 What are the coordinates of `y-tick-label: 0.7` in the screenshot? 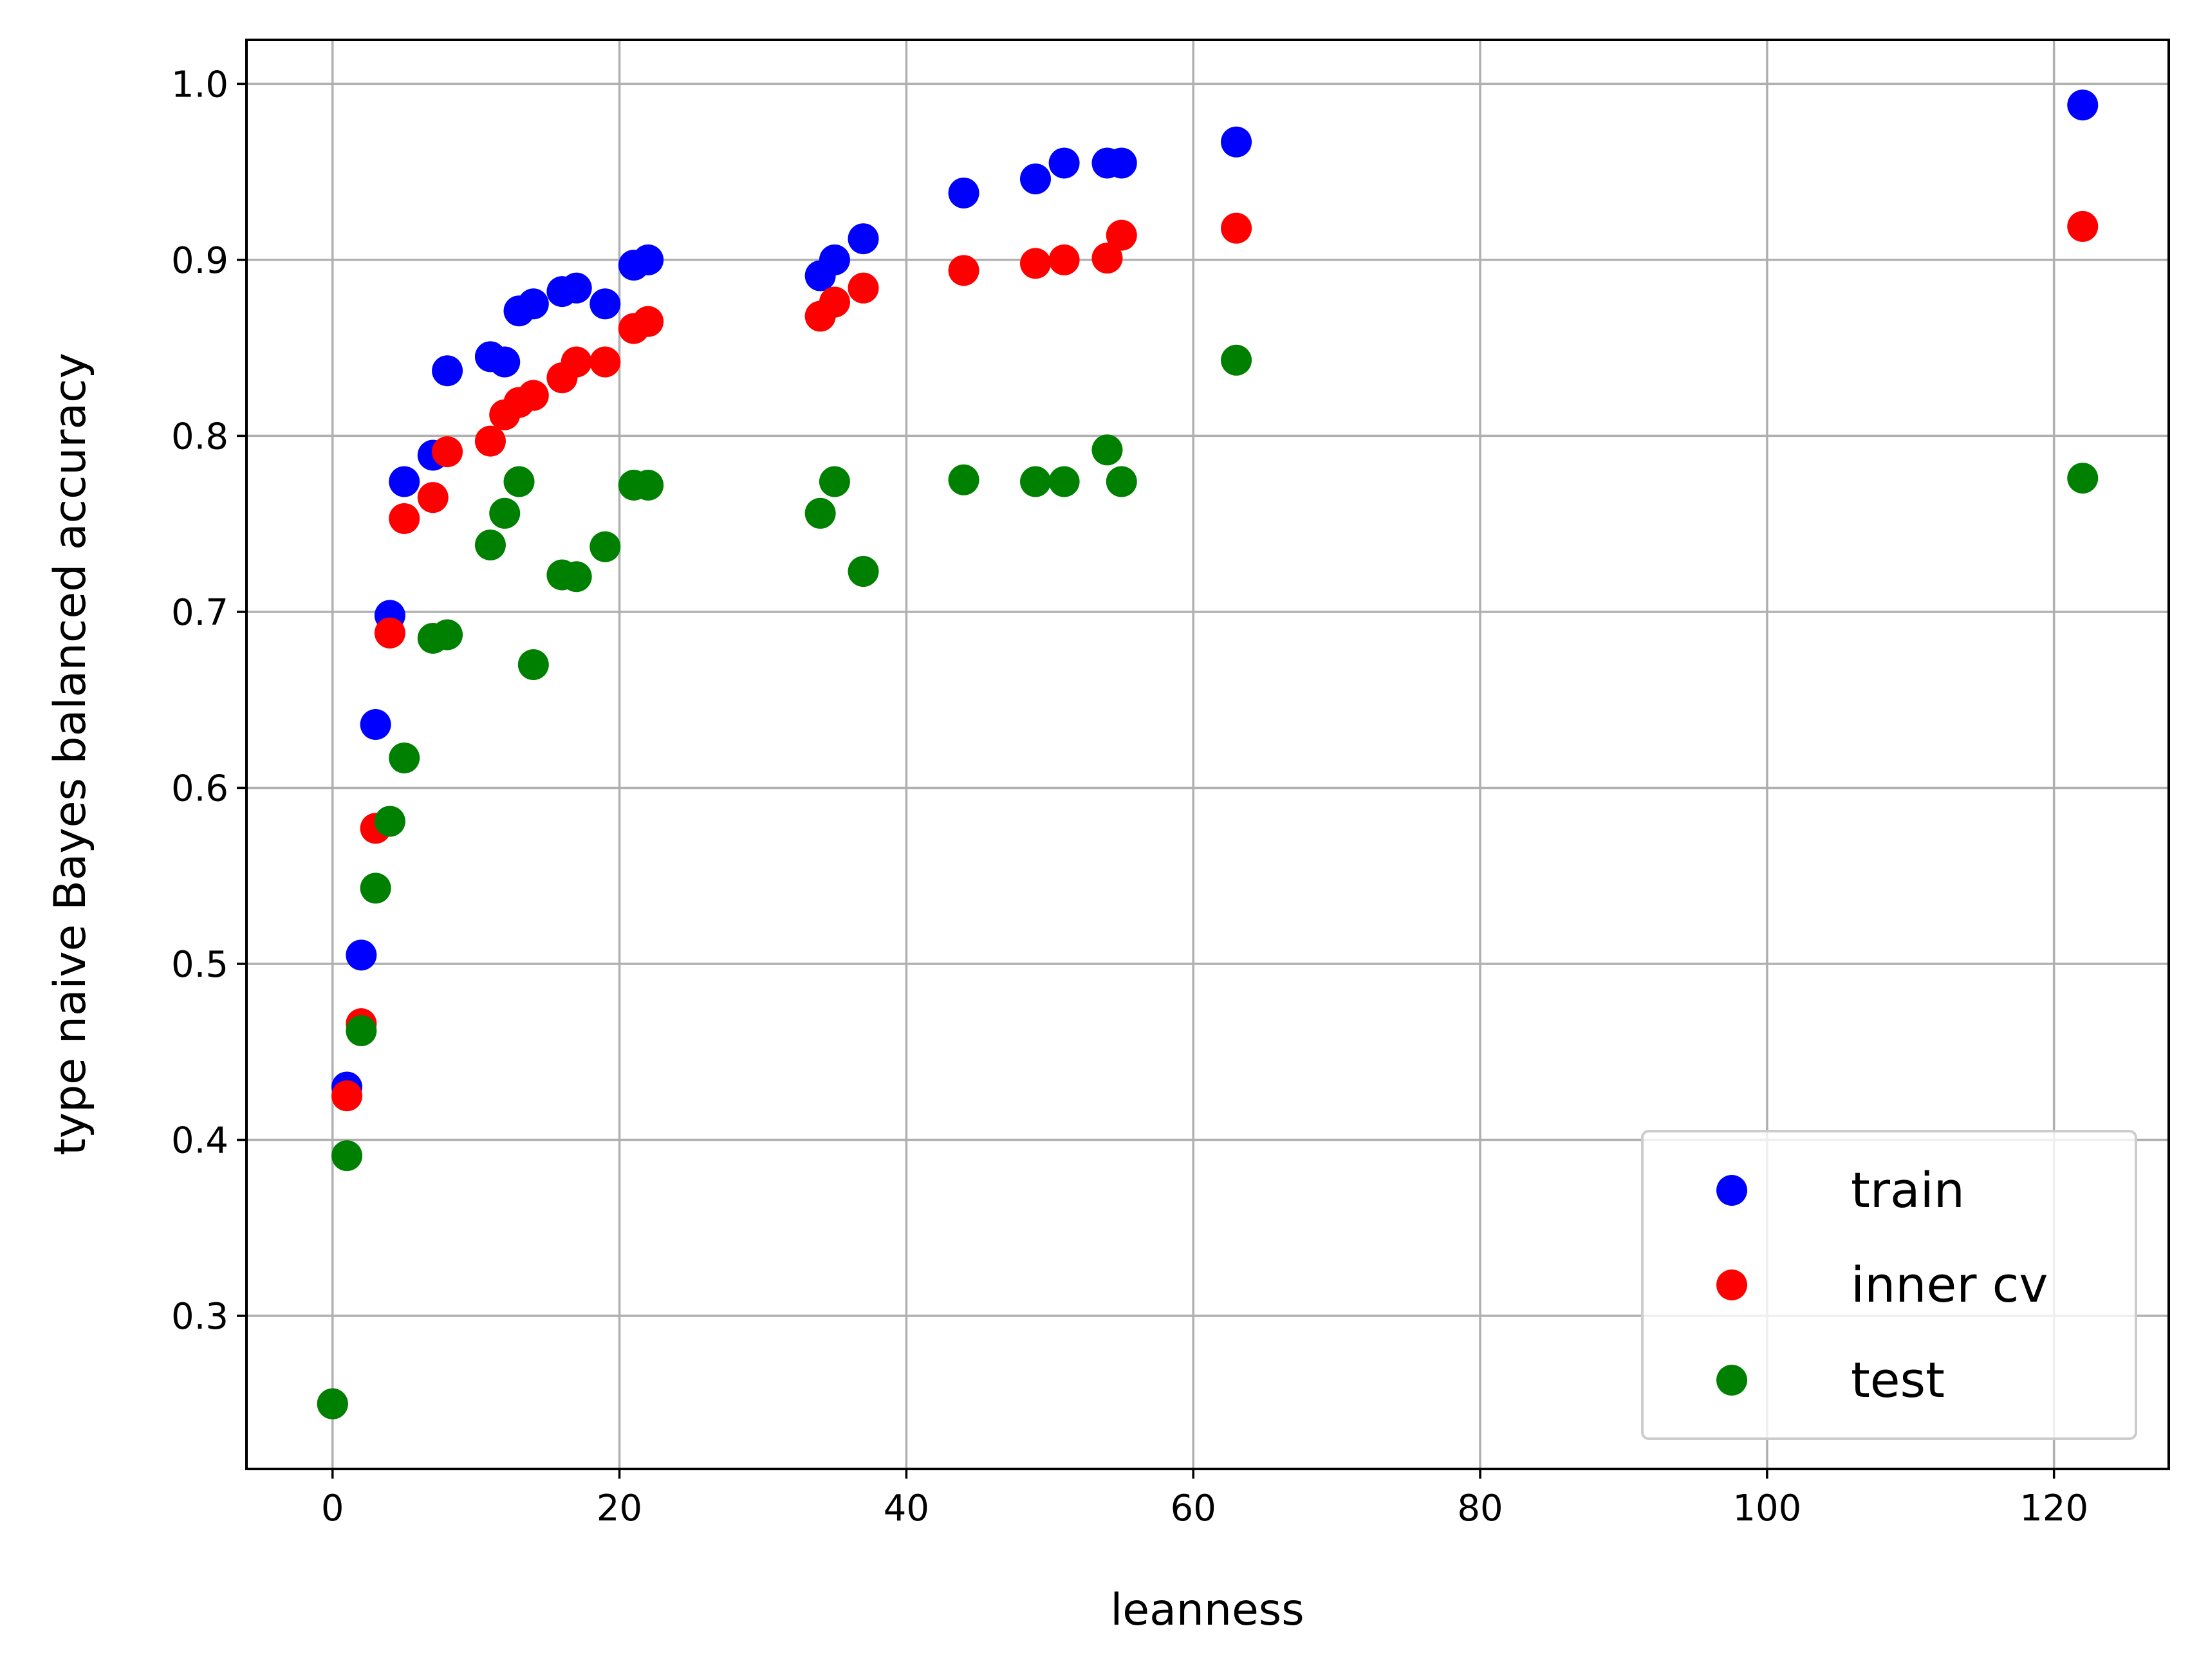 It's located at (199, 613).